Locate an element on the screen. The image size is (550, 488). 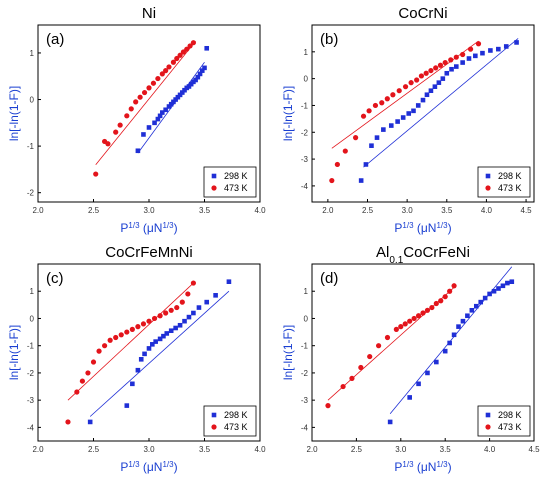
panel-title: CoCrNi is located at coordinates (422, 13).